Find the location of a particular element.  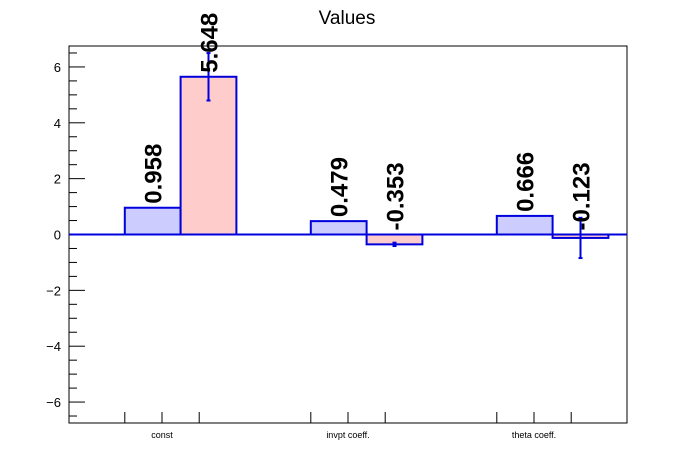

y-tick-label: −6 is located at coordinates (53, 402).